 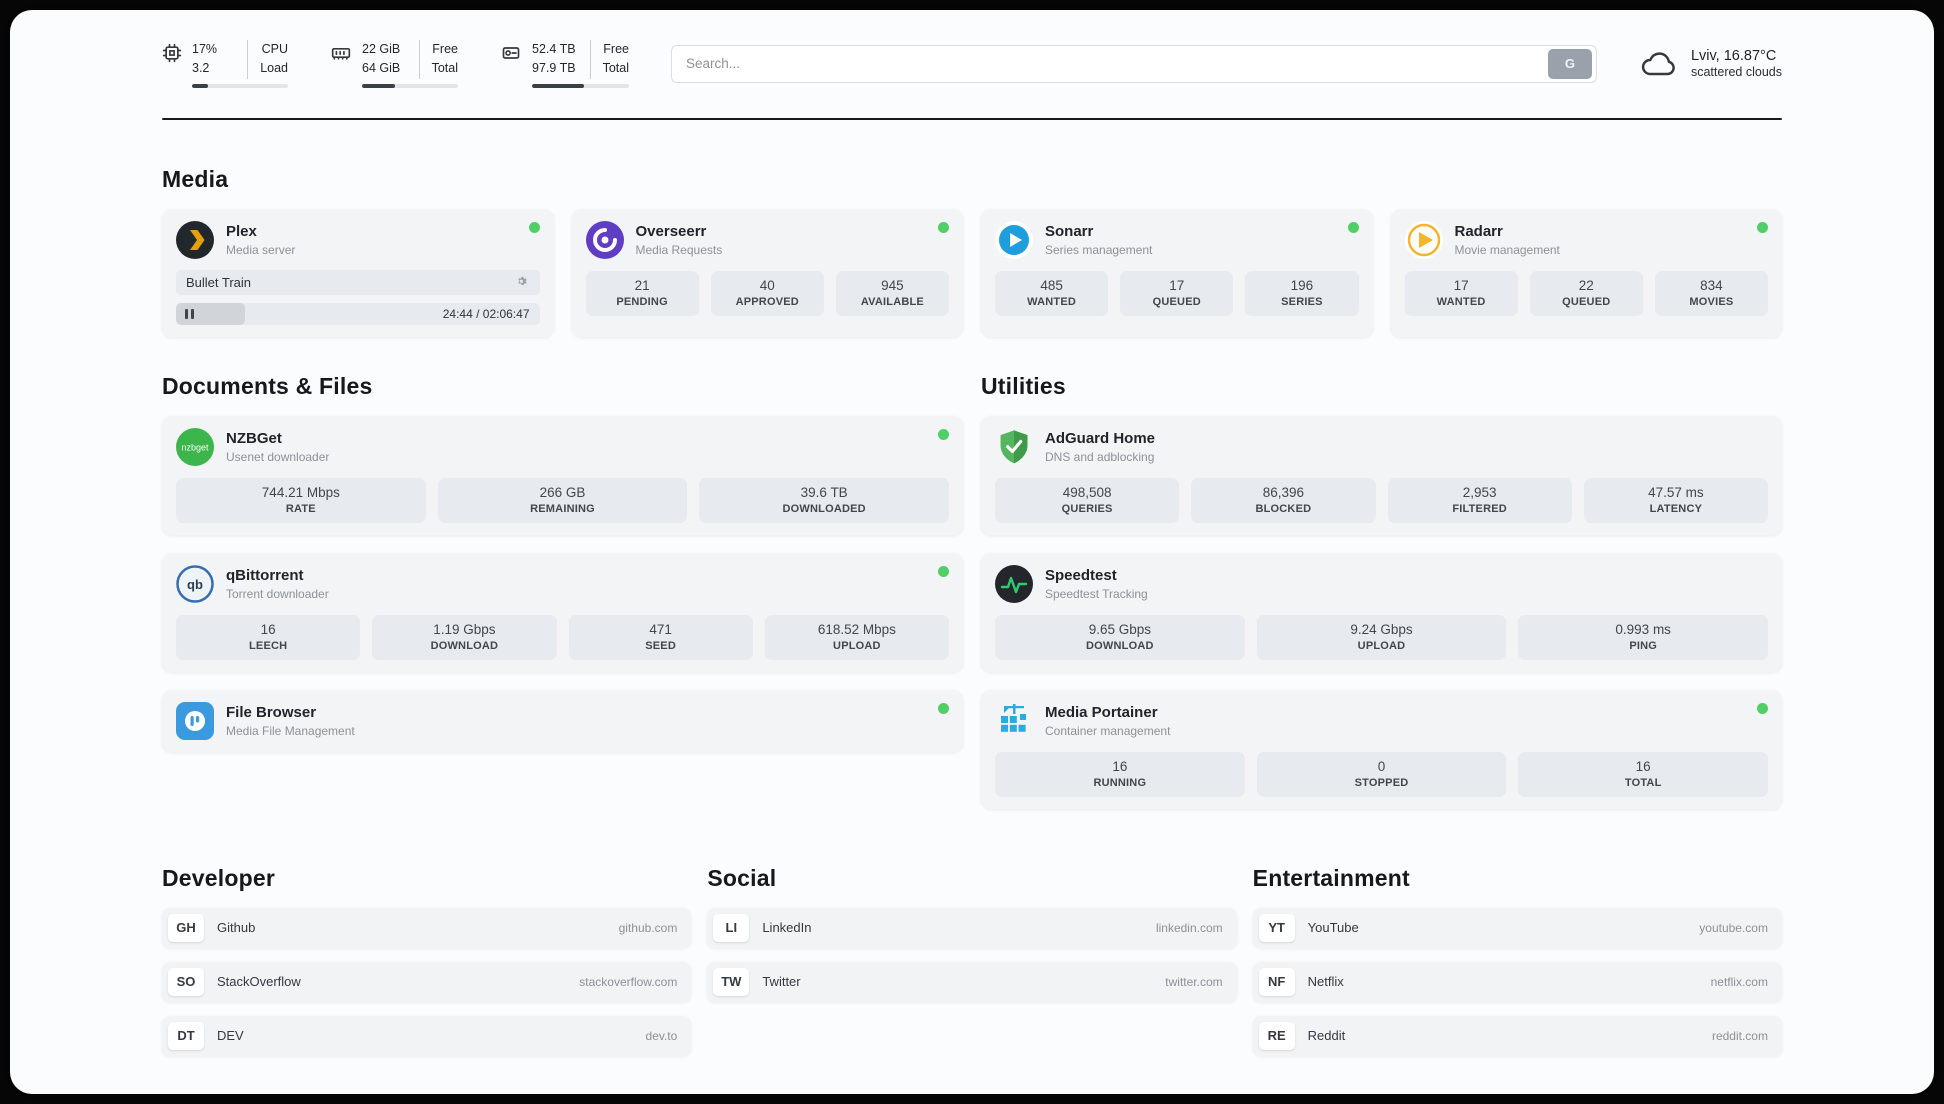 What do you see at coordinates (628, 981) in the screenshot?
I see `bookmark-url: stackoverflow.com` at bounding box center [628, 981].